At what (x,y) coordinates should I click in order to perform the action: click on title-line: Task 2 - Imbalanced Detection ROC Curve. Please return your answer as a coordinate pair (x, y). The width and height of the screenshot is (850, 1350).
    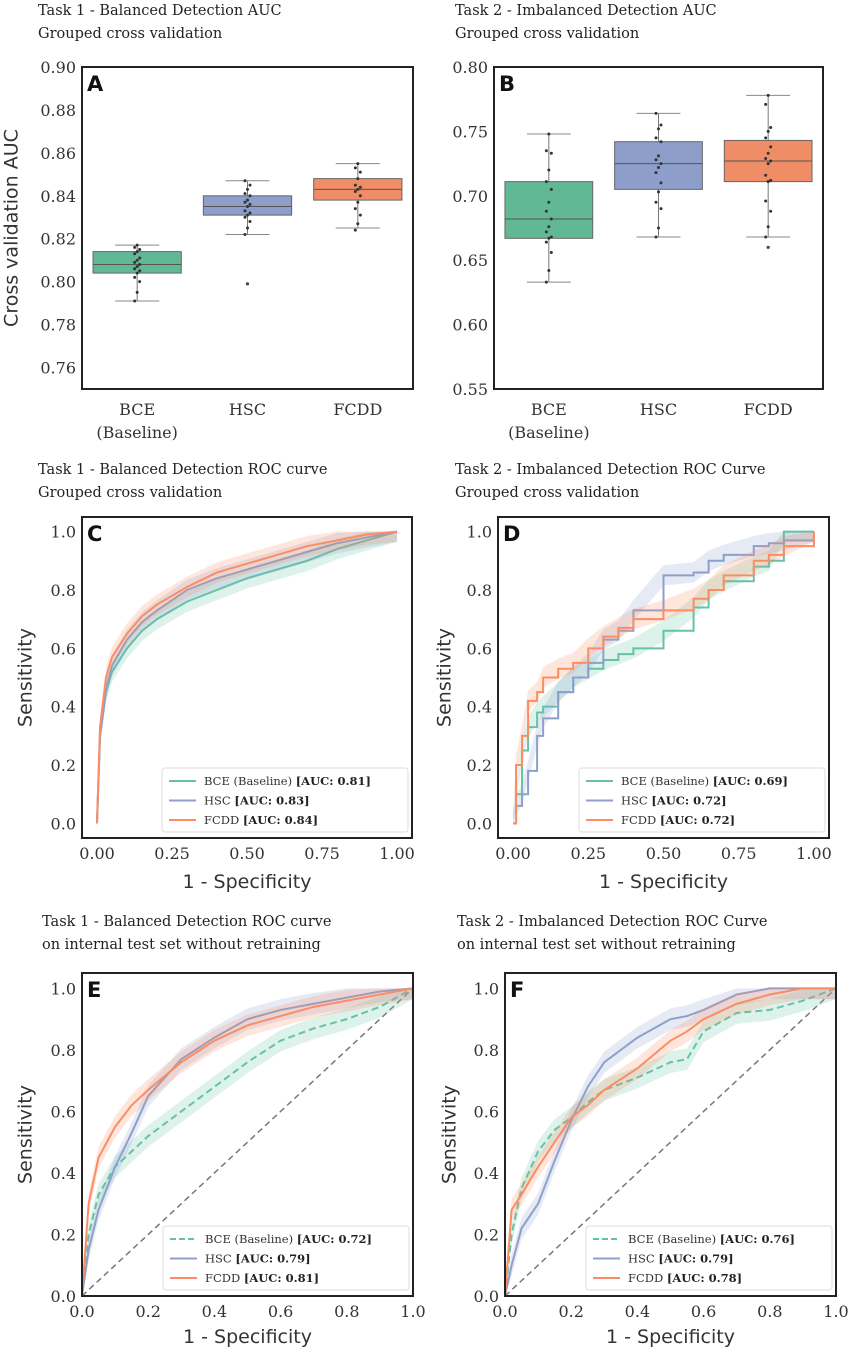
    Looking at the image, I should click on (612, 922).